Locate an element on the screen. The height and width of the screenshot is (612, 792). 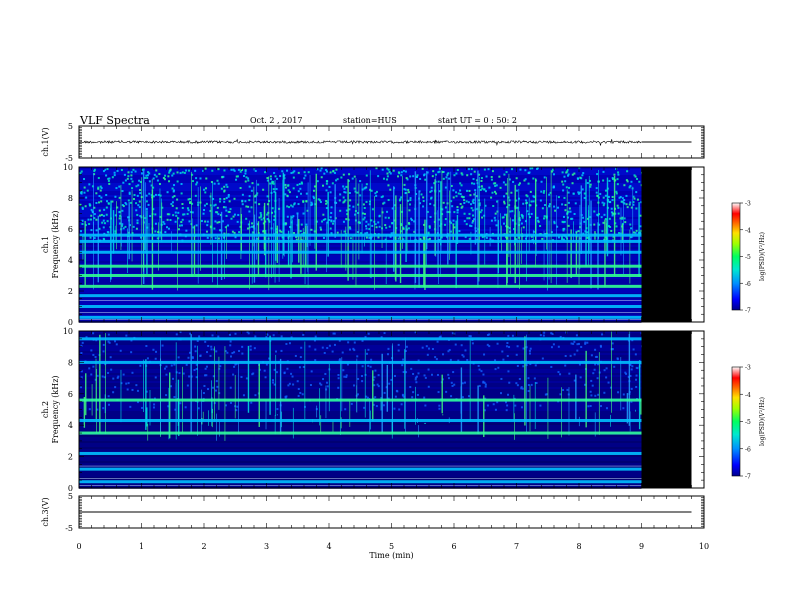
date-label: Oct. 2 , 2017 is located at coordinates (276, 120).